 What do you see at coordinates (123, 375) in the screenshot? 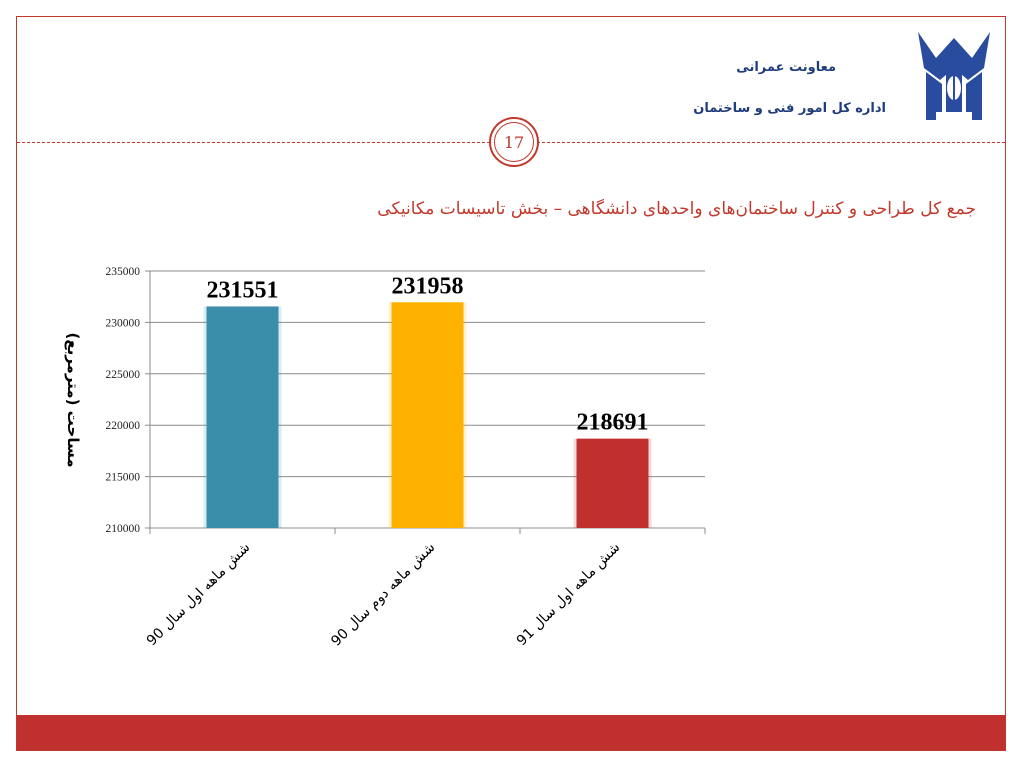
I see `y-tick-label: 225000` at bounding box center [123, 375].